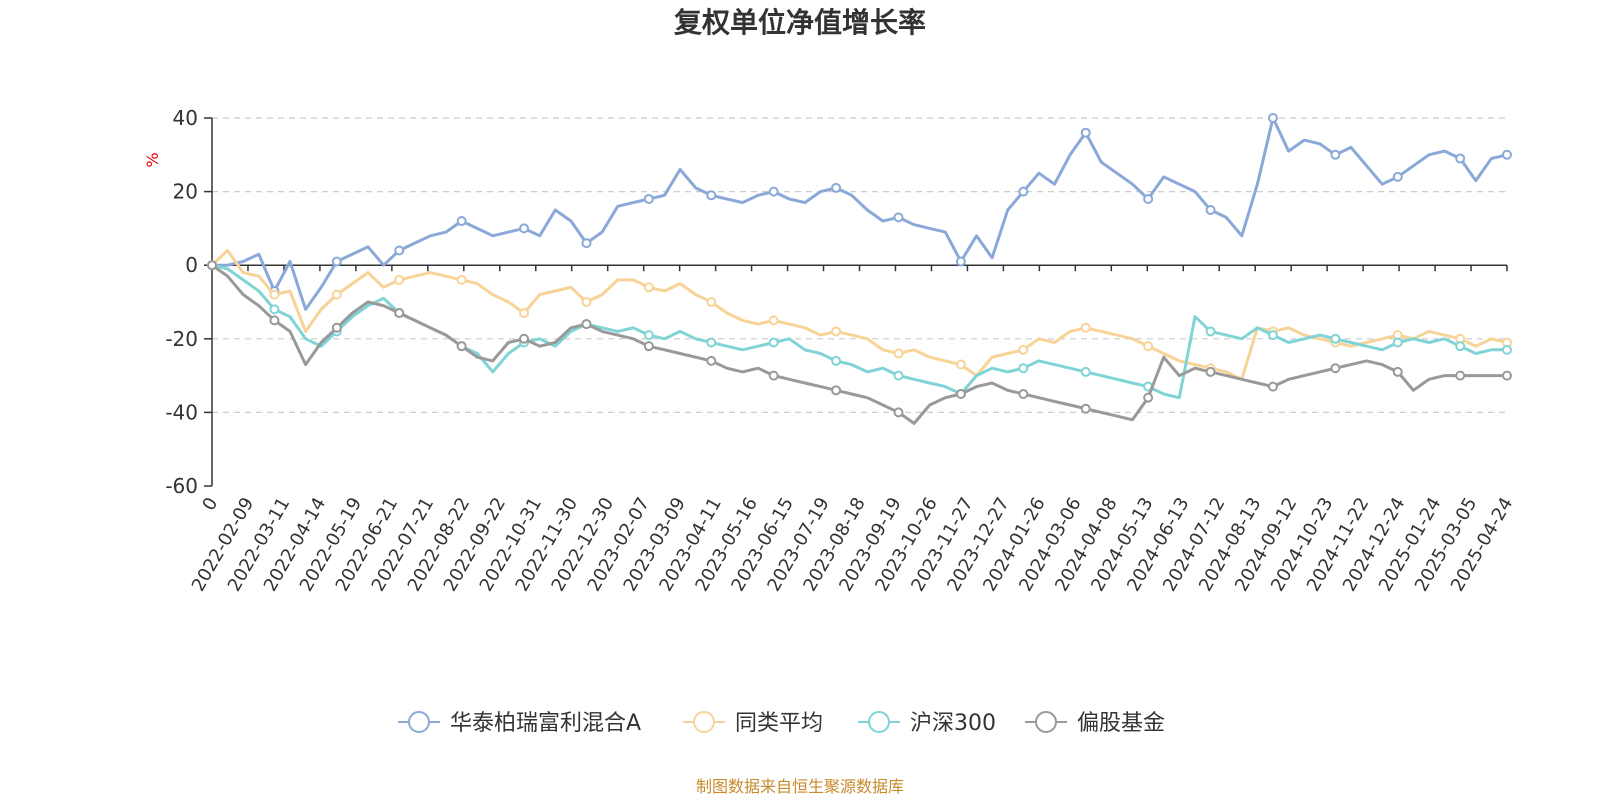  Describe the element at coordinates (953, 723) in the screenshot. I see `legend-label: 沪深300` at that location.